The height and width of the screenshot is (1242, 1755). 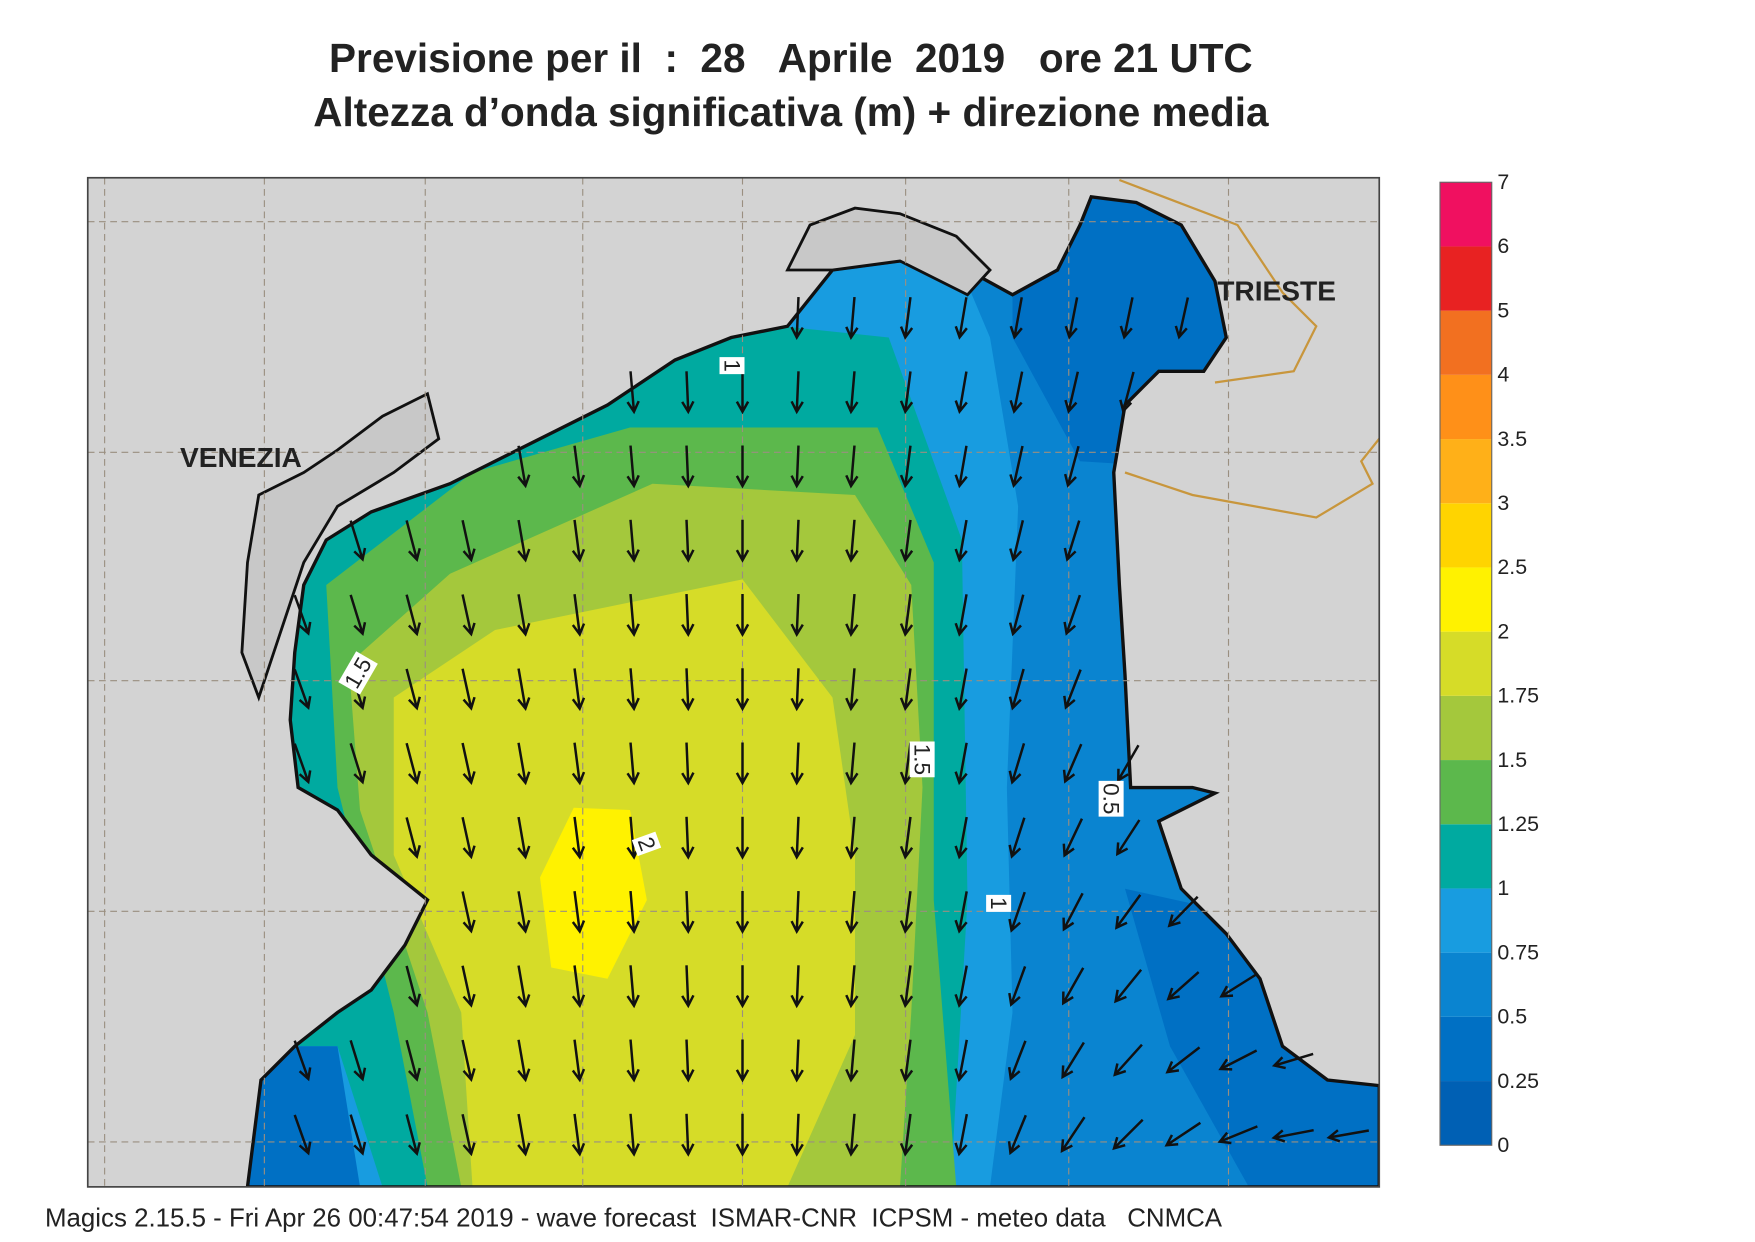 I want to click on contour-label: 1.5, so click(x=922, y=759).